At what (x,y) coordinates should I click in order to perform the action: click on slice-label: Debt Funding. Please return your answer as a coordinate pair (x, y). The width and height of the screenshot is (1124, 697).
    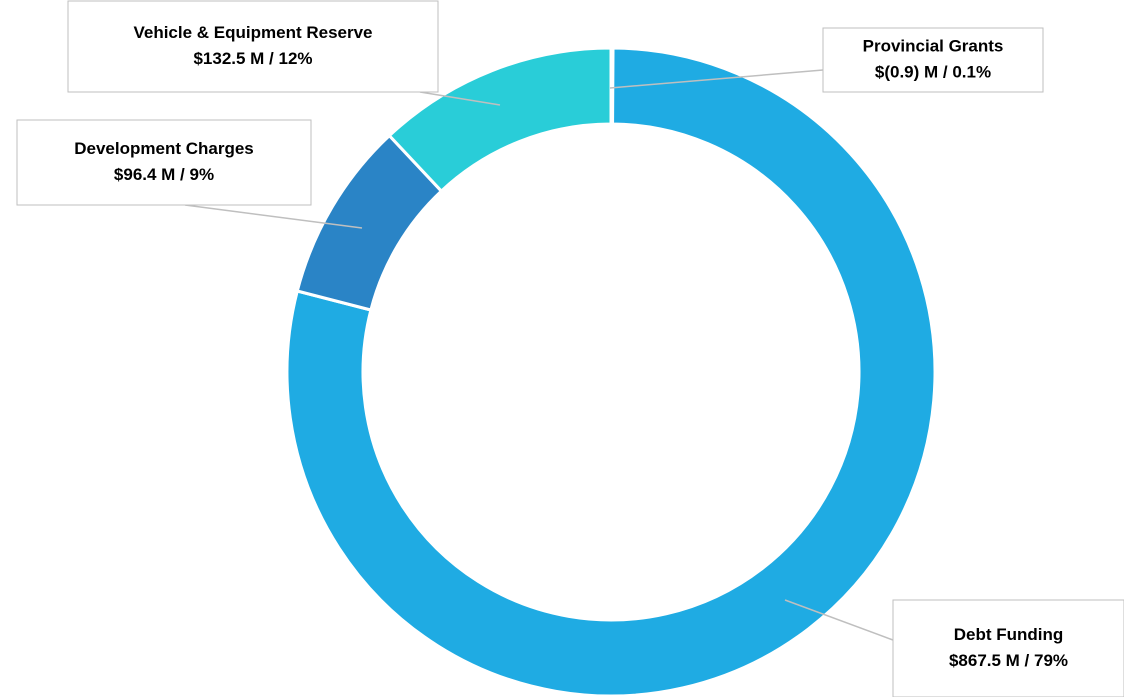
    Looking at the image, I should click on (1009, 634).